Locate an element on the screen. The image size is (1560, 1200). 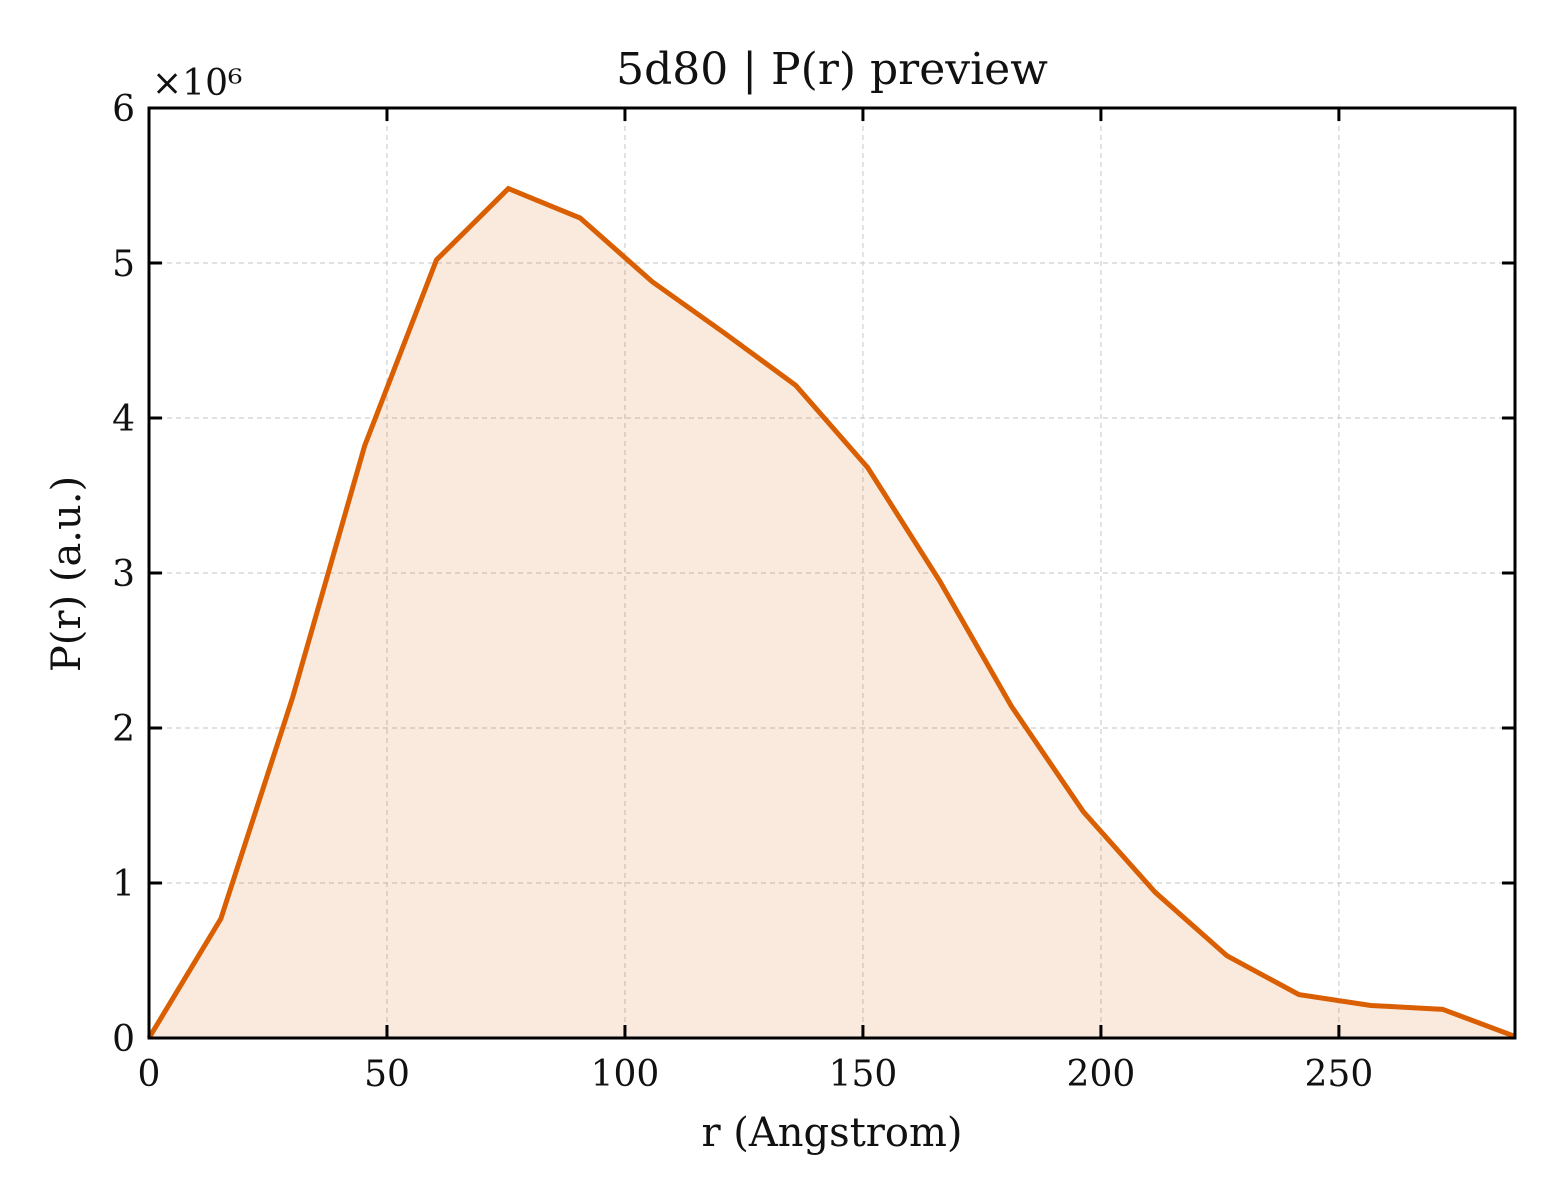
x-axis-label: r (Angstrom) is located at coordinates (831, 1133).